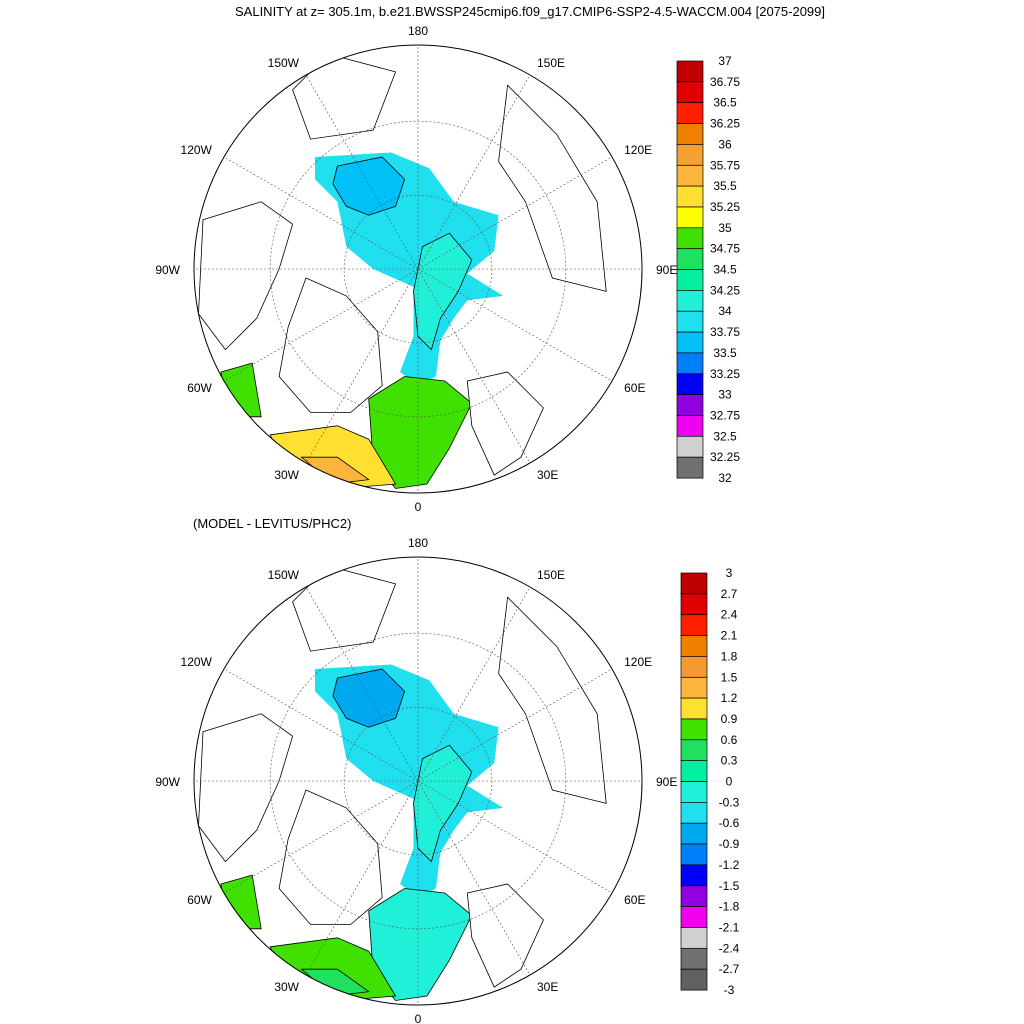 The width and height of the screenshot is (1024, 1024). What do you see at coordinates (729, 677) in the screenshot?
I see `colorbar-label: 1.5` at bounding box center [729, 677].